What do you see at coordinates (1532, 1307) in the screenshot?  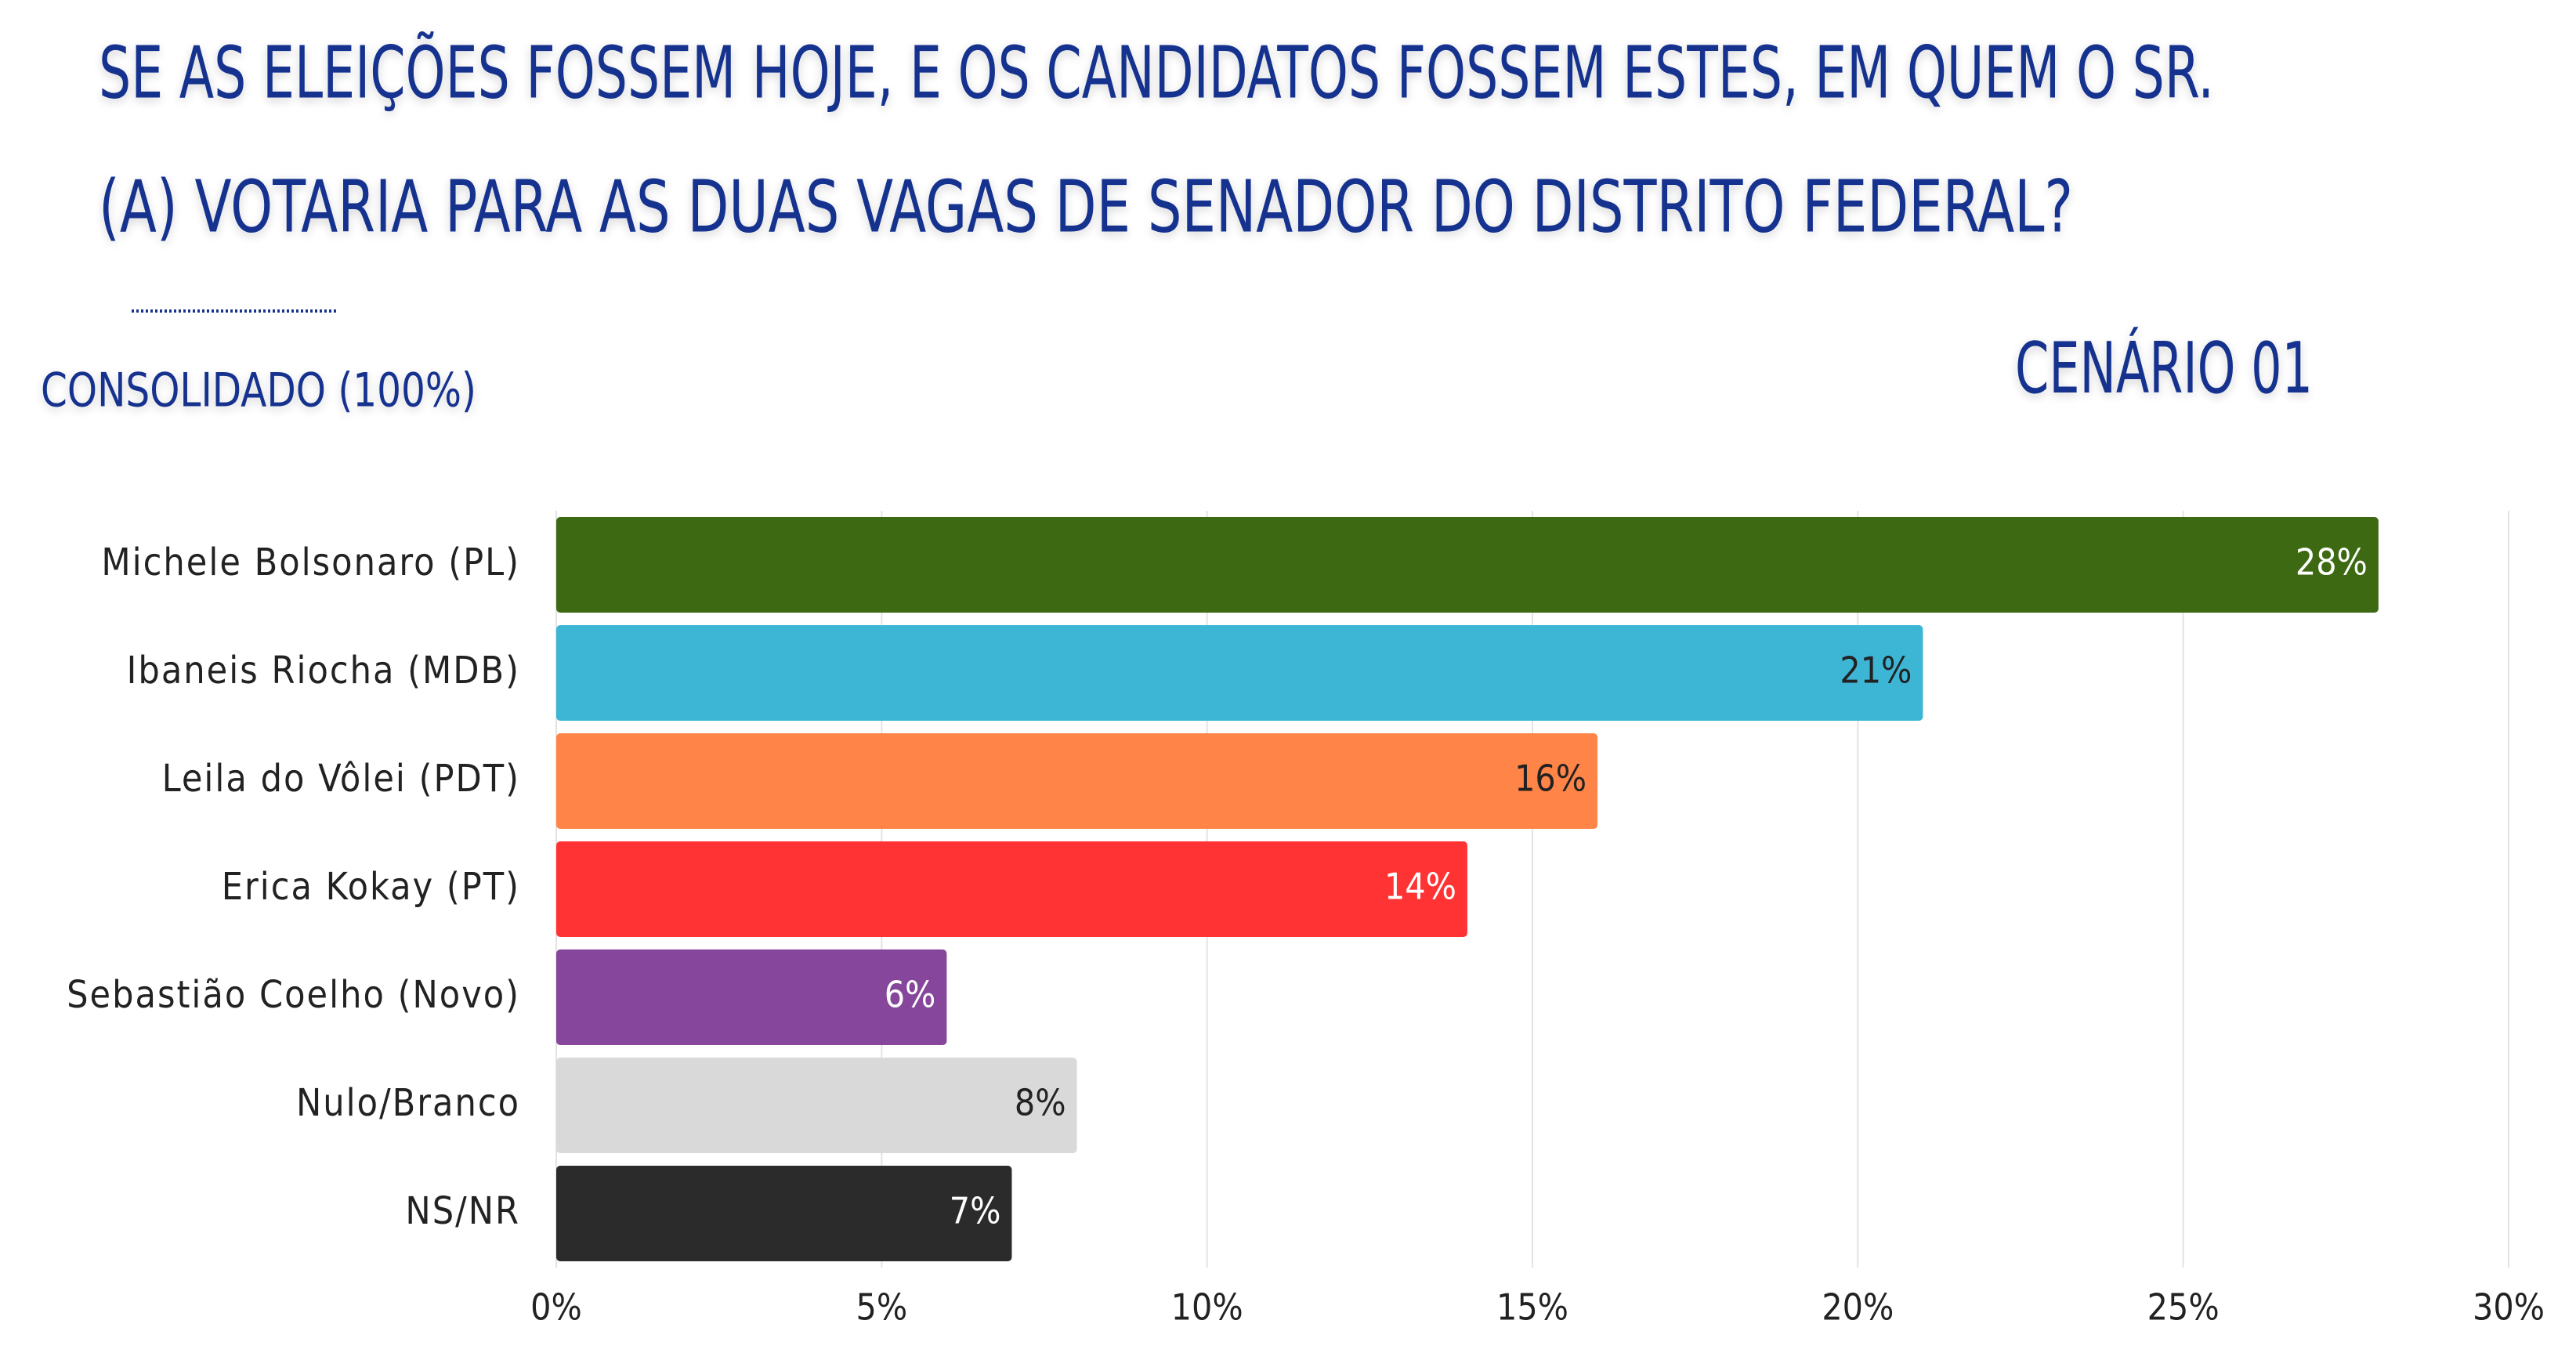 I see `x-tick-label: 15%` at bounding box center [1532, 1307].